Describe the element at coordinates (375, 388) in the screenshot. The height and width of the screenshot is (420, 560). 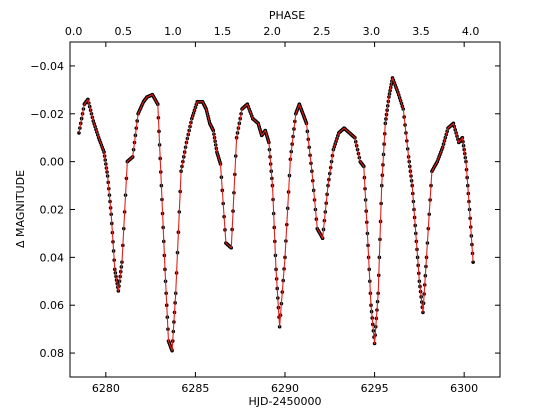
I see `x-tick-label: 6295` at that location.